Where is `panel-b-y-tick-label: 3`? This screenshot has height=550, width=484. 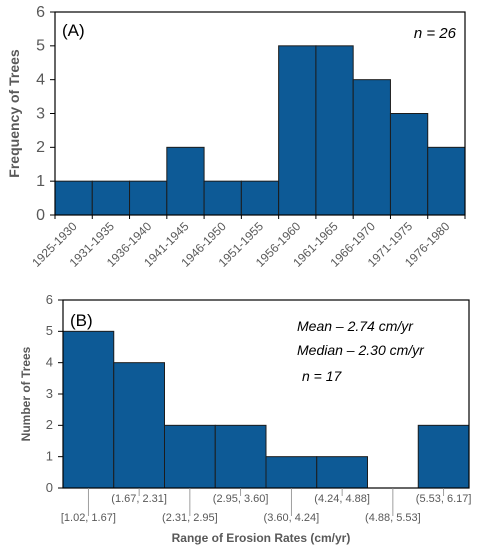
panel-b-y-tick-label: 3 is located at coordinates (49, 393).